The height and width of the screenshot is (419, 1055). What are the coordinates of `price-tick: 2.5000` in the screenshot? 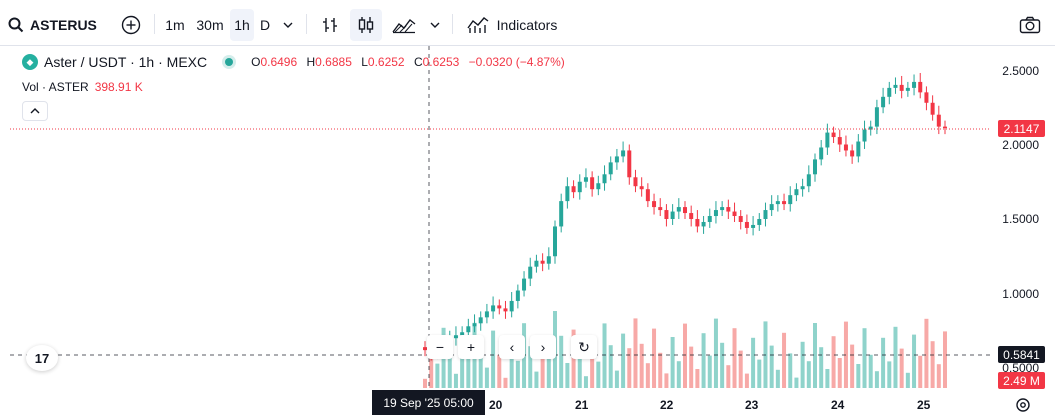 It's located at (1020, 71).